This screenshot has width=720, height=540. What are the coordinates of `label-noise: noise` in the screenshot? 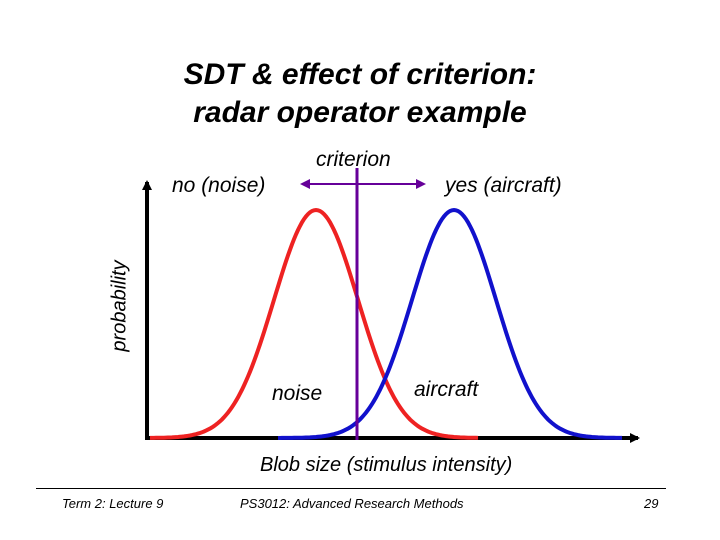 It's located at (297, 393).